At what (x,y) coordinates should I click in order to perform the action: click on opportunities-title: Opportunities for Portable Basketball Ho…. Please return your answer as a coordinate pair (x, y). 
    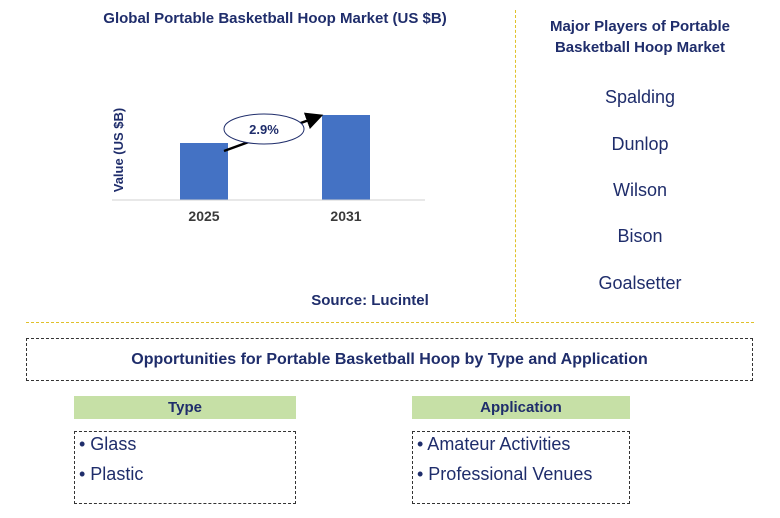
    Looking at the image, I should click on (389, 359).